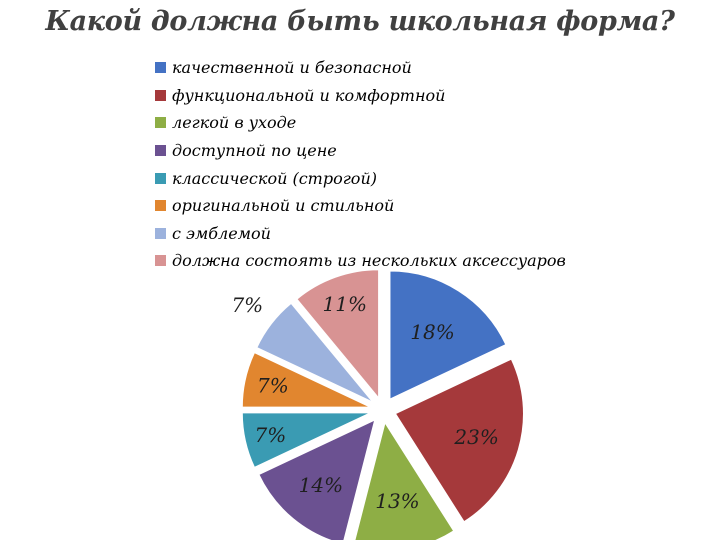 This screenshot has width=720, height=540. Describe the element at coordinates (397, 501) in the screenshot. I see `slice-data-label: 13%` at that location.